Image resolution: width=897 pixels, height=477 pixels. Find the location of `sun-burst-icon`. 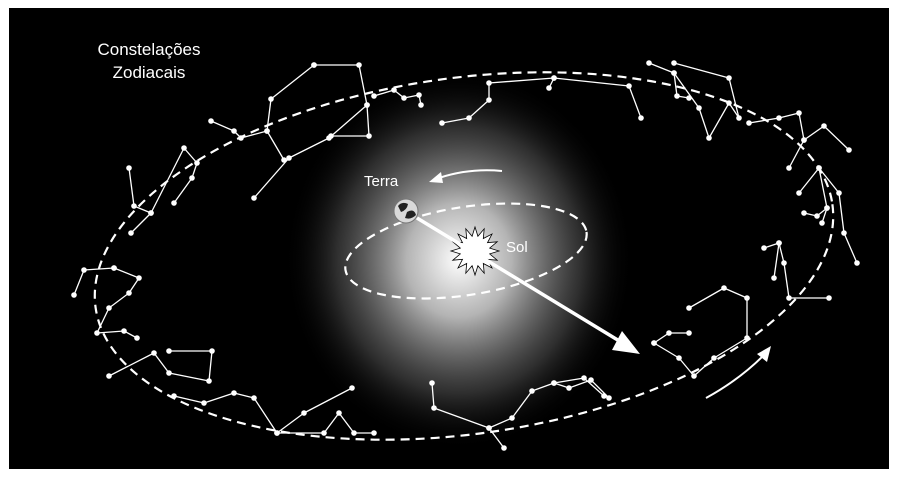

sun-burst-icon is located at coordinates (475, 251).